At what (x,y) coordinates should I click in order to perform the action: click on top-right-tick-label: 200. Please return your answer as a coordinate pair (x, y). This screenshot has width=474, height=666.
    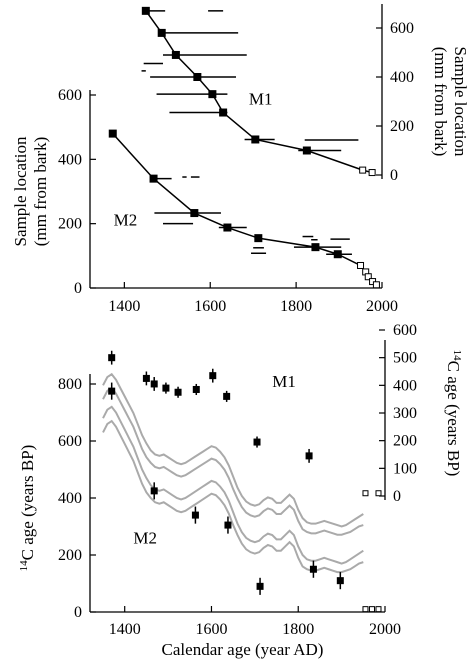
    Looking at the image, I should click on (402, 126).